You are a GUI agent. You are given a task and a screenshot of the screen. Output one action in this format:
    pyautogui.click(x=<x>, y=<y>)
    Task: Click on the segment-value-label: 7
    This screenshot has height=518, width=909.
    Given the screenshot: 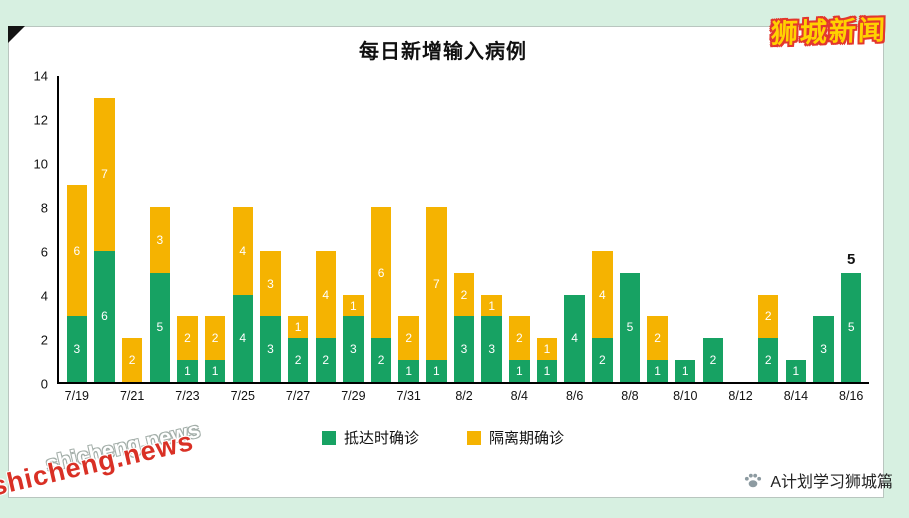 What is the action you would take?
    pyautogui.click(x=436, y=283)
    